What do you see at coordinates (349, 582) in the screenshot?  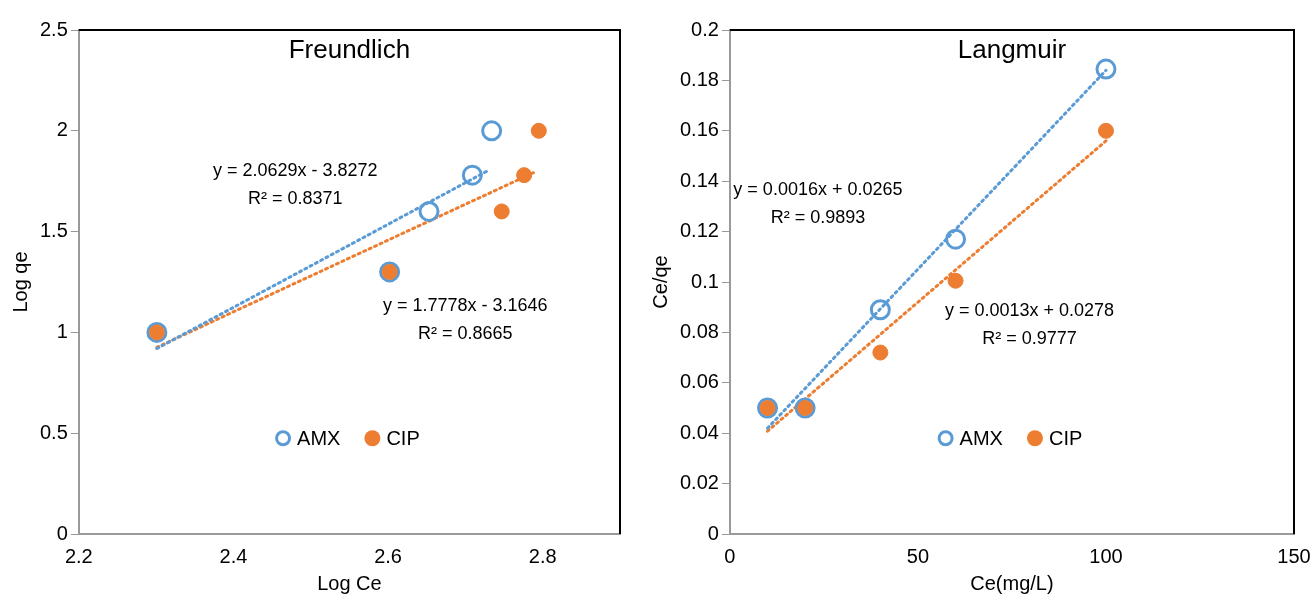 I see `x-axis-title: Log Ce` at bounding box center [349, 582].